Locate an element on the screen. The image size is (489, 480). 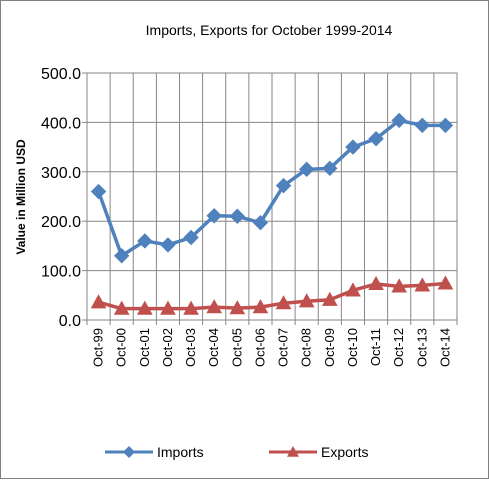
x-tick-label: Oct-04 is located at coordinates (213, 347).